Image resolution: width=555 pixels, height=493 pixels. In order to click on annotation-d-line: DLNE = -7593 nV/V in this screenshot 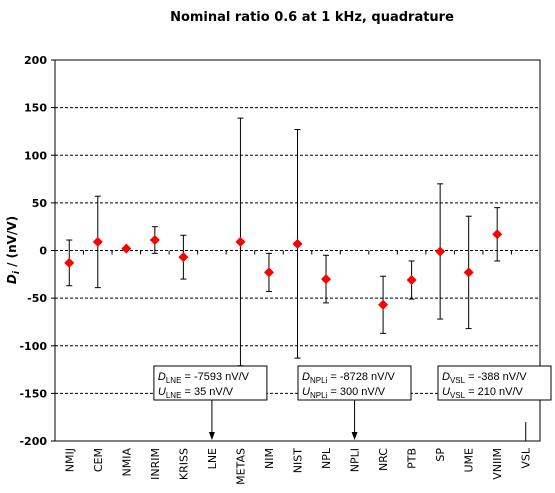, I will do `click(204, 378)`.